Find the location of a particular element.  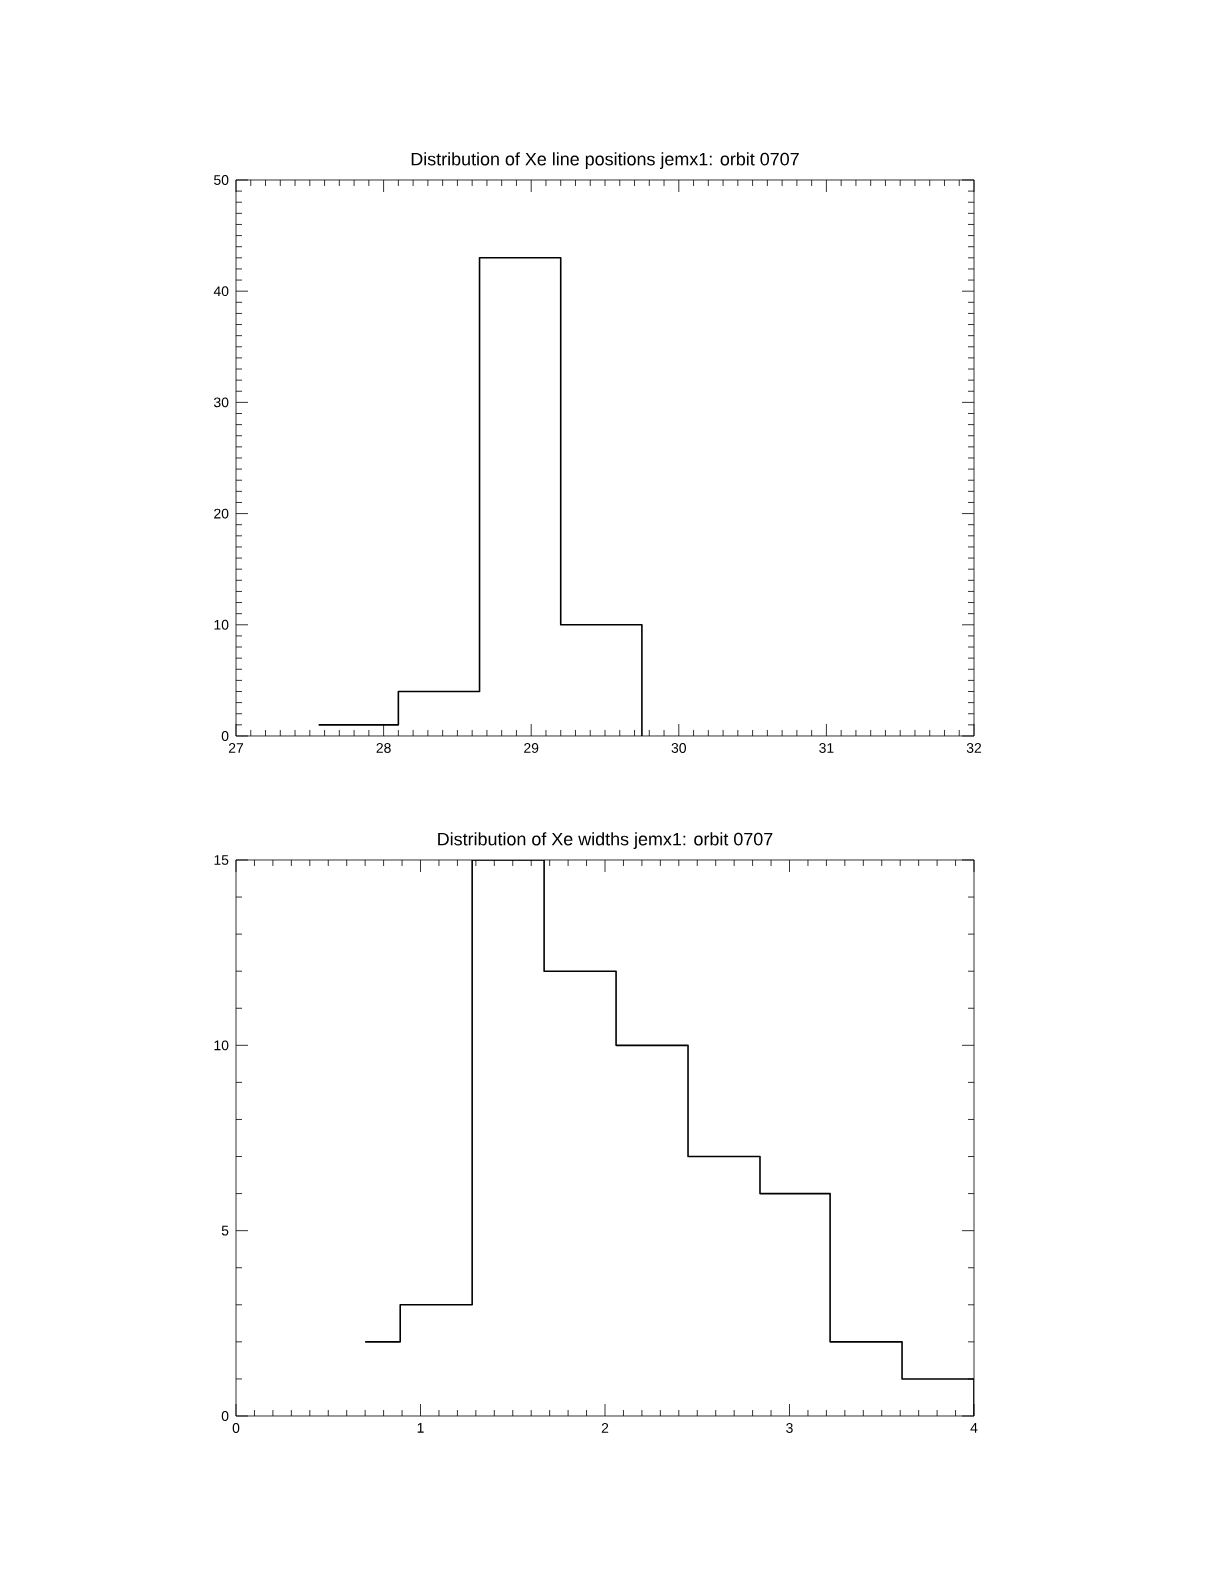

chart-title: Distribution of Xe line positions jemx1: orbit 0707 is located at coordinates (605, 160).